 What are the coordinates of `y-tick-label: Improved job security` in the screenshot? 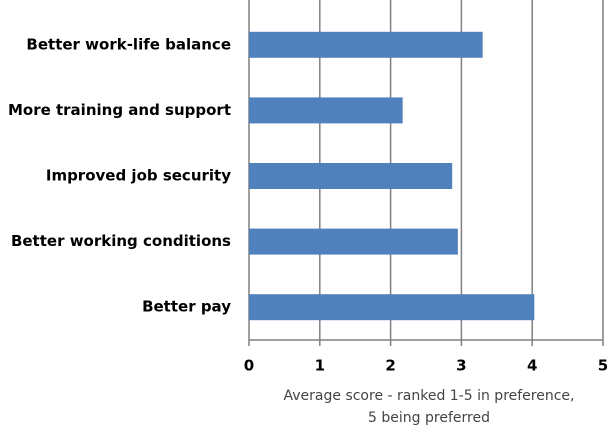 It's located at (138, 176).